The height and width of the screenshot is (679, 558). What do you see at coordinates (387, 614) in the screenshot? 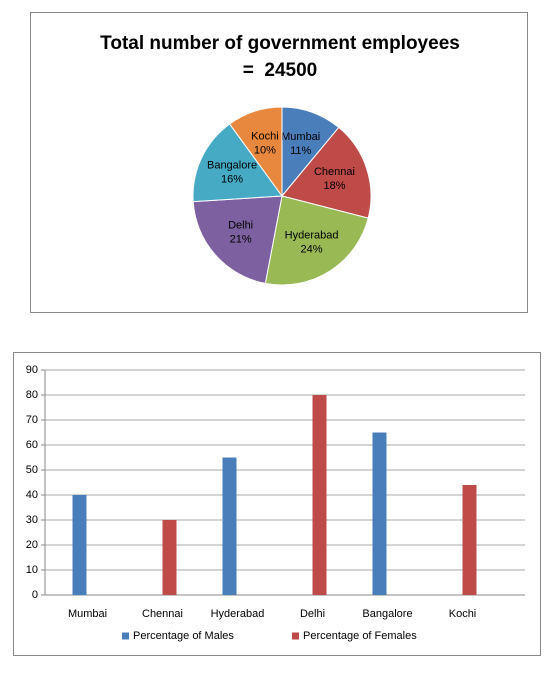
I see `x-tick-label: Bangalore` at bounding box center [387, 614].